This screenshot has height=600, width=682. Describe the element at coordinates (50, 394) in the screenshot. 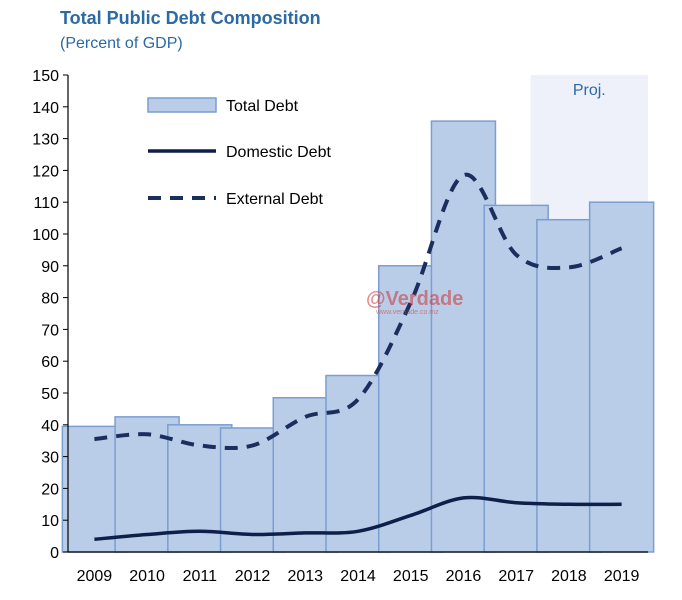

I see `y-tick-label: 50` at that location.